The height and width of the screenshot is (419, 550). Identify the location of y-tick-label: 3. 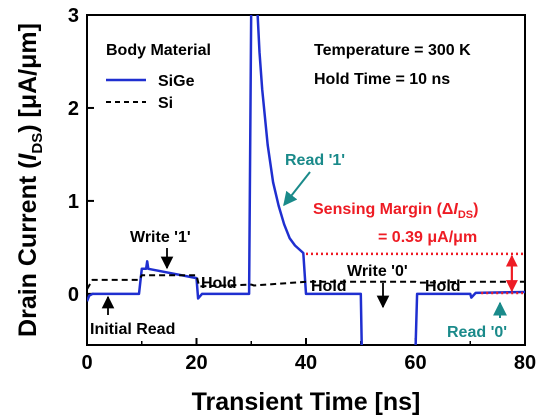
(73, 16).